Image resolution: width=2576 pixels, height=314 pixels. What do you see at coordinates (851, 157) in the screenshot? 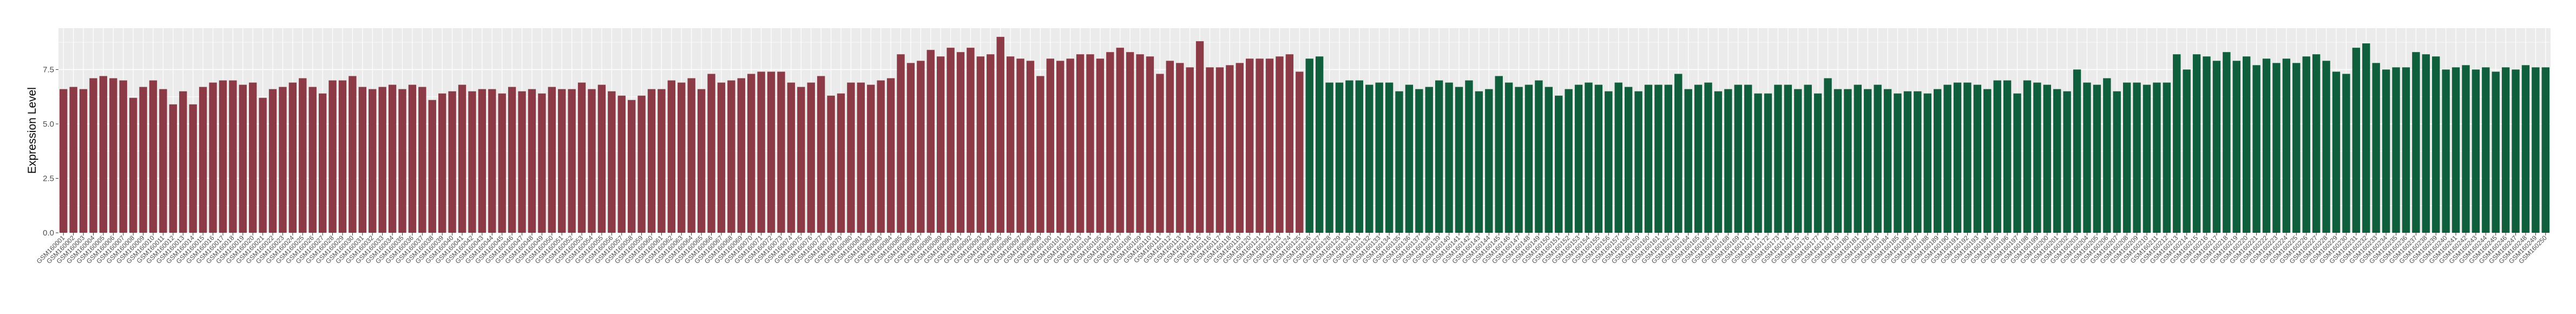
I see `bar-GSM160080` at bounding box center [851, 157].